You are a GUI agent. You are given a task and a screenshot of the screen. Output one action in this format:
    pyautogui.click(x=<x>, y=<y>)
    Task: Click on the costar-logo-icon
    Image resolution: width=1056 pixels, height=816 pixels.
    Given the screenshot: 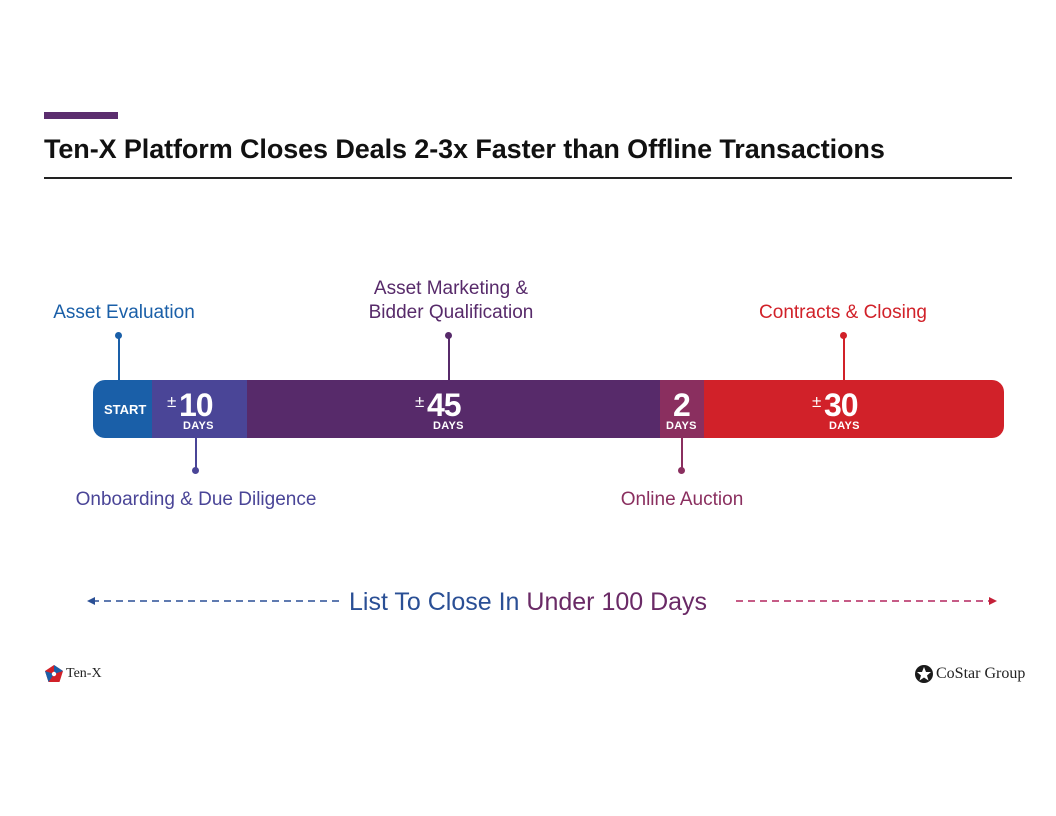 What is the action you would take?
    pyautogui.click(x=924, y=674)
    